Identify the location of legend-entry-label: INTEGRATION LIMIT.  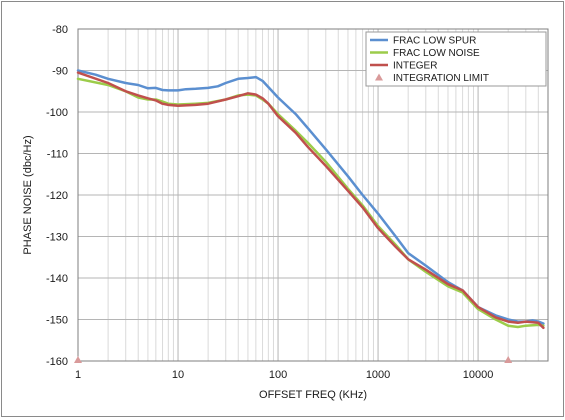
(441, 78).